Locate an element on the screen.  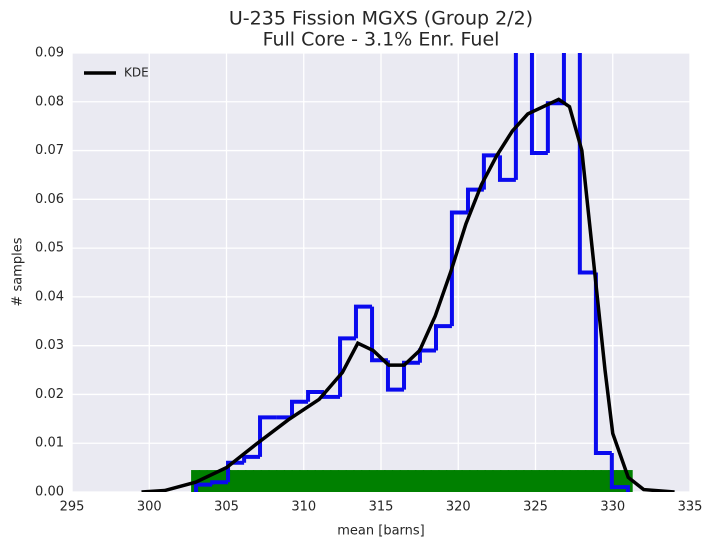
x-axis-label: mean [barns] is located at coordinates (381, 531).